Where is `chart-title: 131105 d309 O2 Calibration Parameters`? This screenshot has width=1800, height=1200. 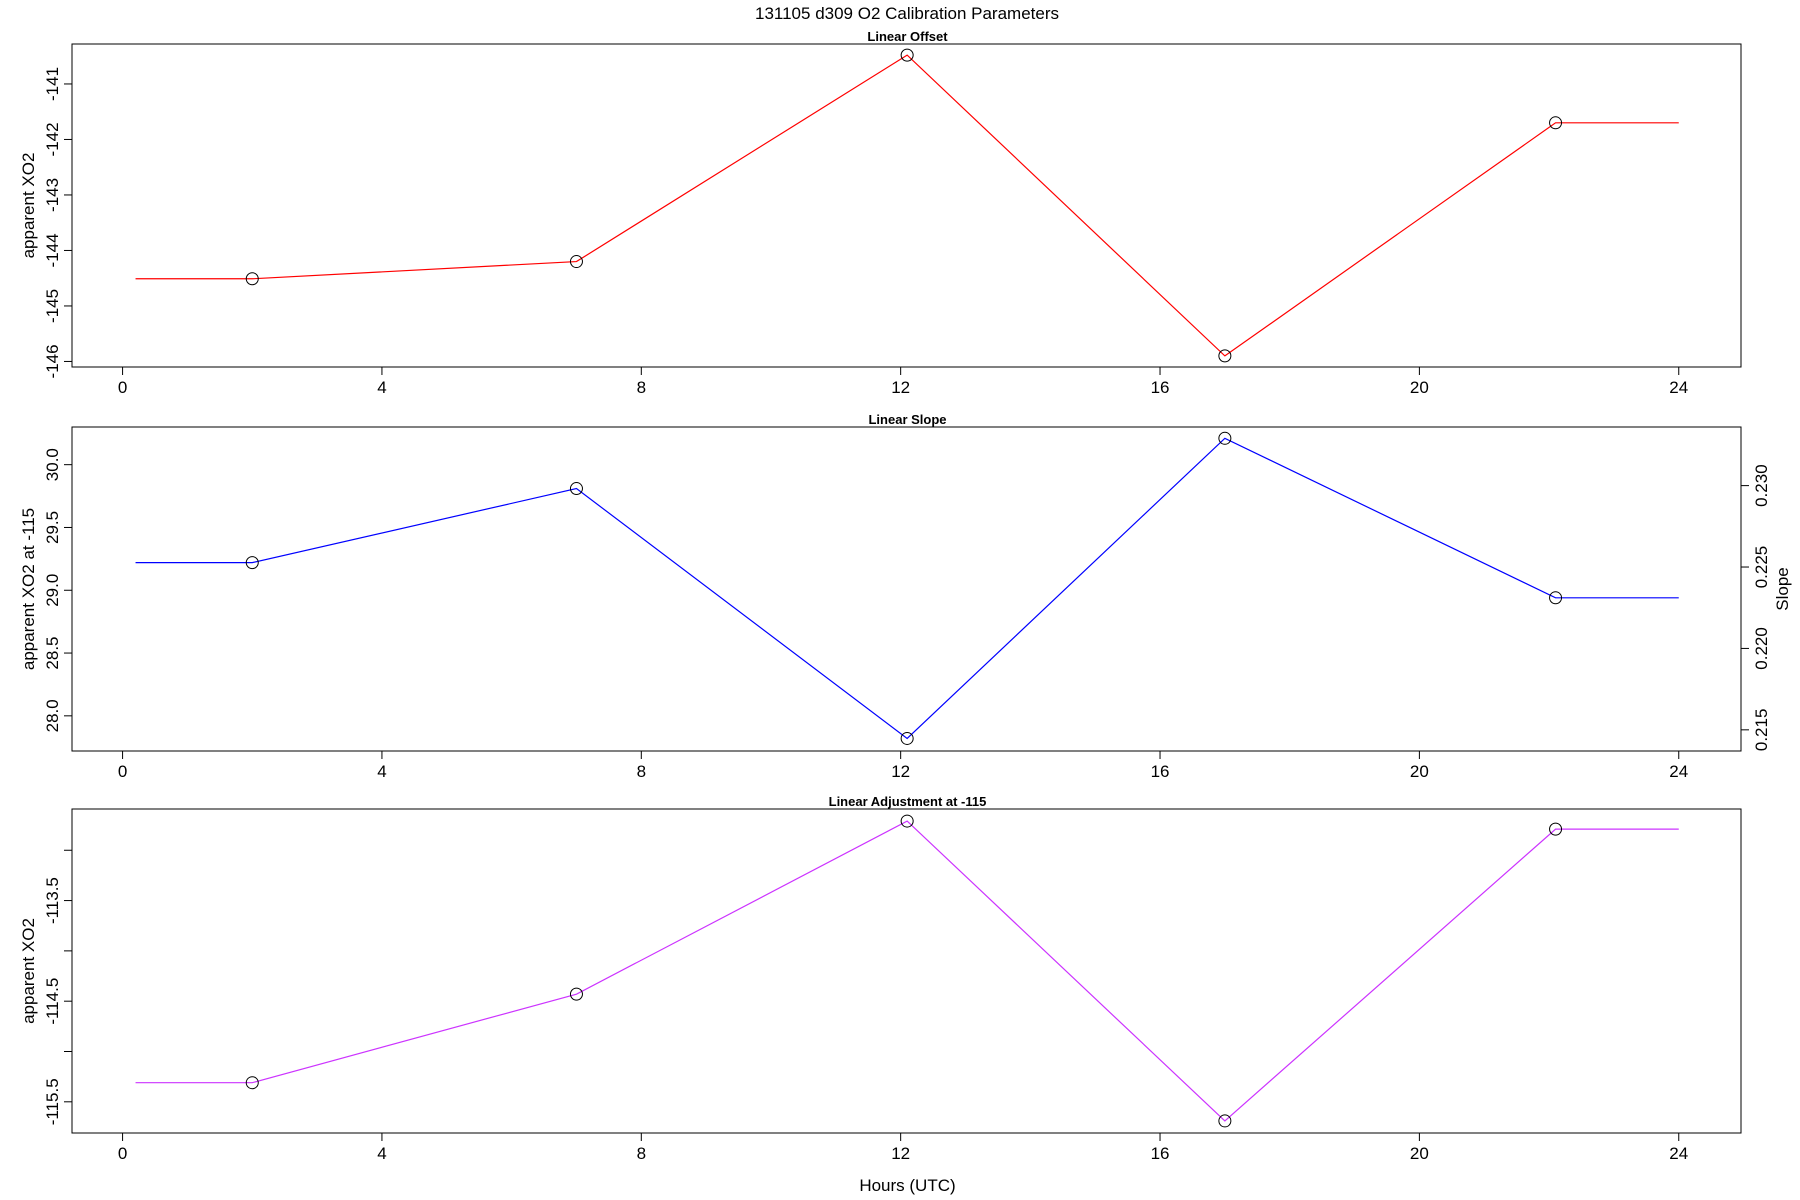
chart-title: 131105 d309 O2 Calibration Parameters is located at coordinates (907, 13).